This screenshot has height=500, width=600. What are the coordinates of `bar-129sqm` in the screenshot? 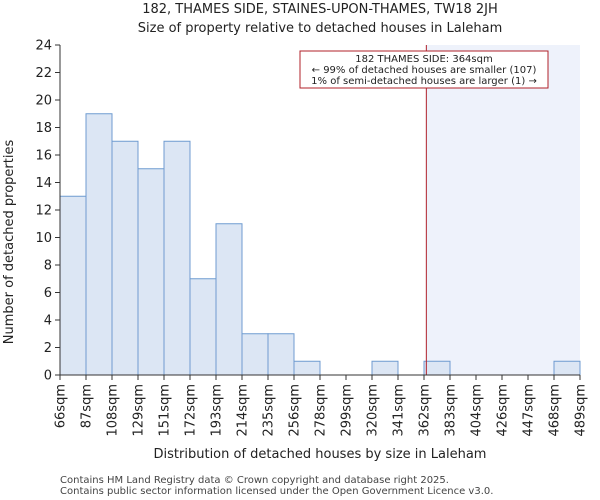 It's located at (151, 272).